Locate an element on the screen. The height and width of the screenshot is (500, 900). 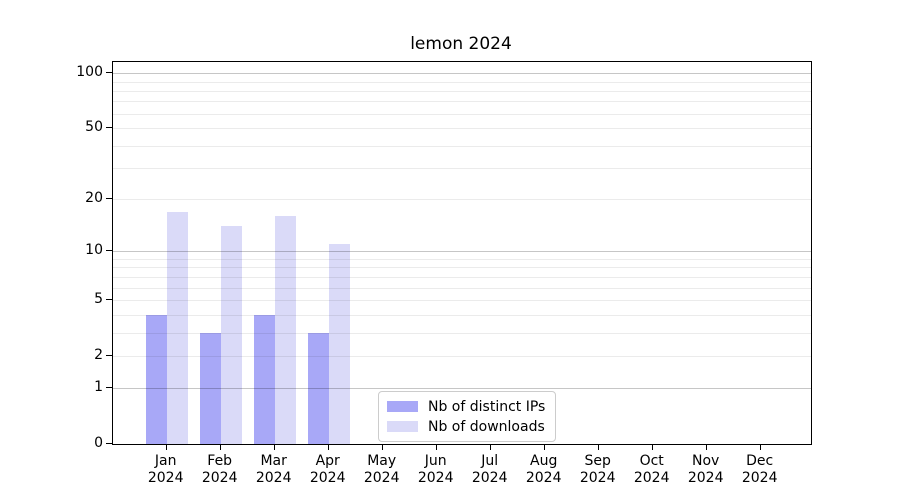
bar-downloads-mar is located at coordinates (285, 330).